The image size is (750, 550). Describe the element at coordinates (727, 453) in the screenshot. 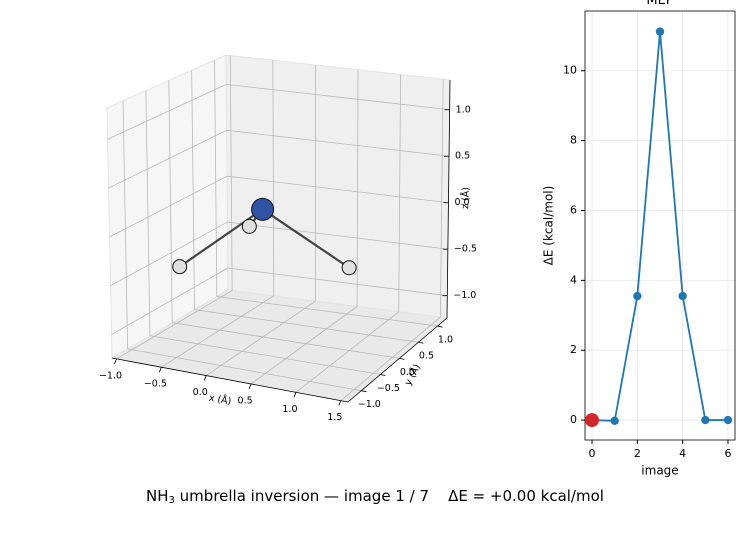

I see `x-tick-label: 6` at that location.